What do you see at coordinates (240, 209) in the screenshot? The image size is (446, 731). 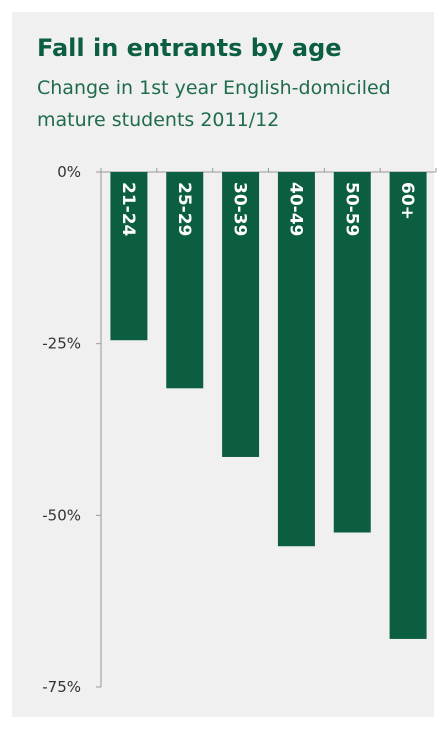 I see `category-label-30-39: 30-39` at bounding box center [240, 209].